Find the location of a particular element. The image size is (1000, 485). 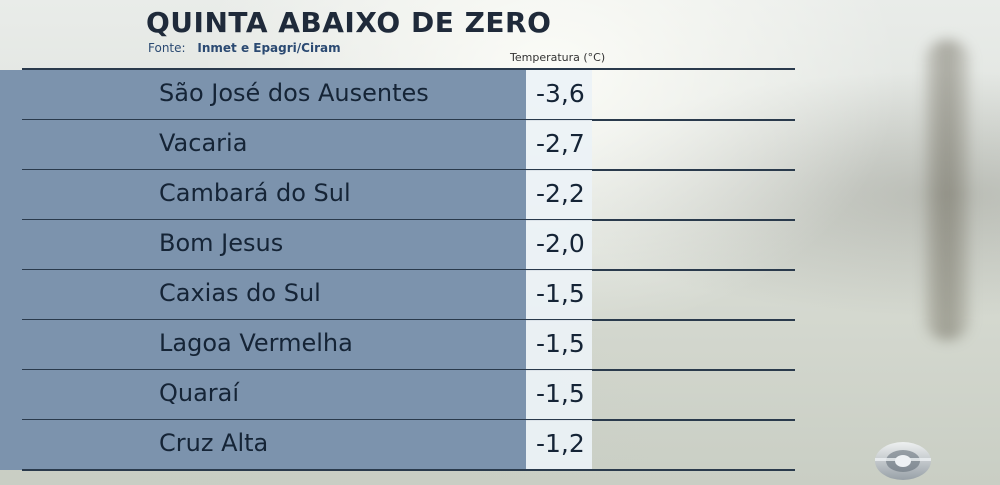

city-name: Cambará do Sul is located at coordinates (255, 193).